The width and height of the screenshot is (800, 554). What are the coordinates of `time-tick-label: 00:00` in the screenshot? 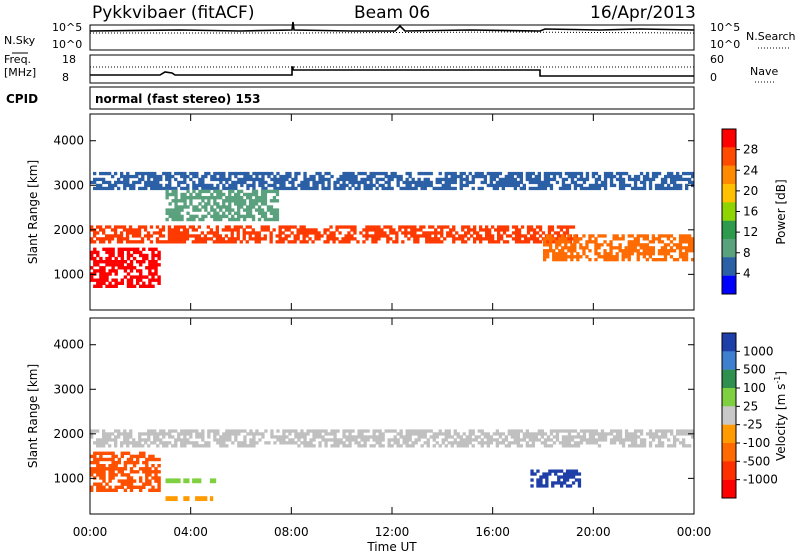 It's located at (694, 532).